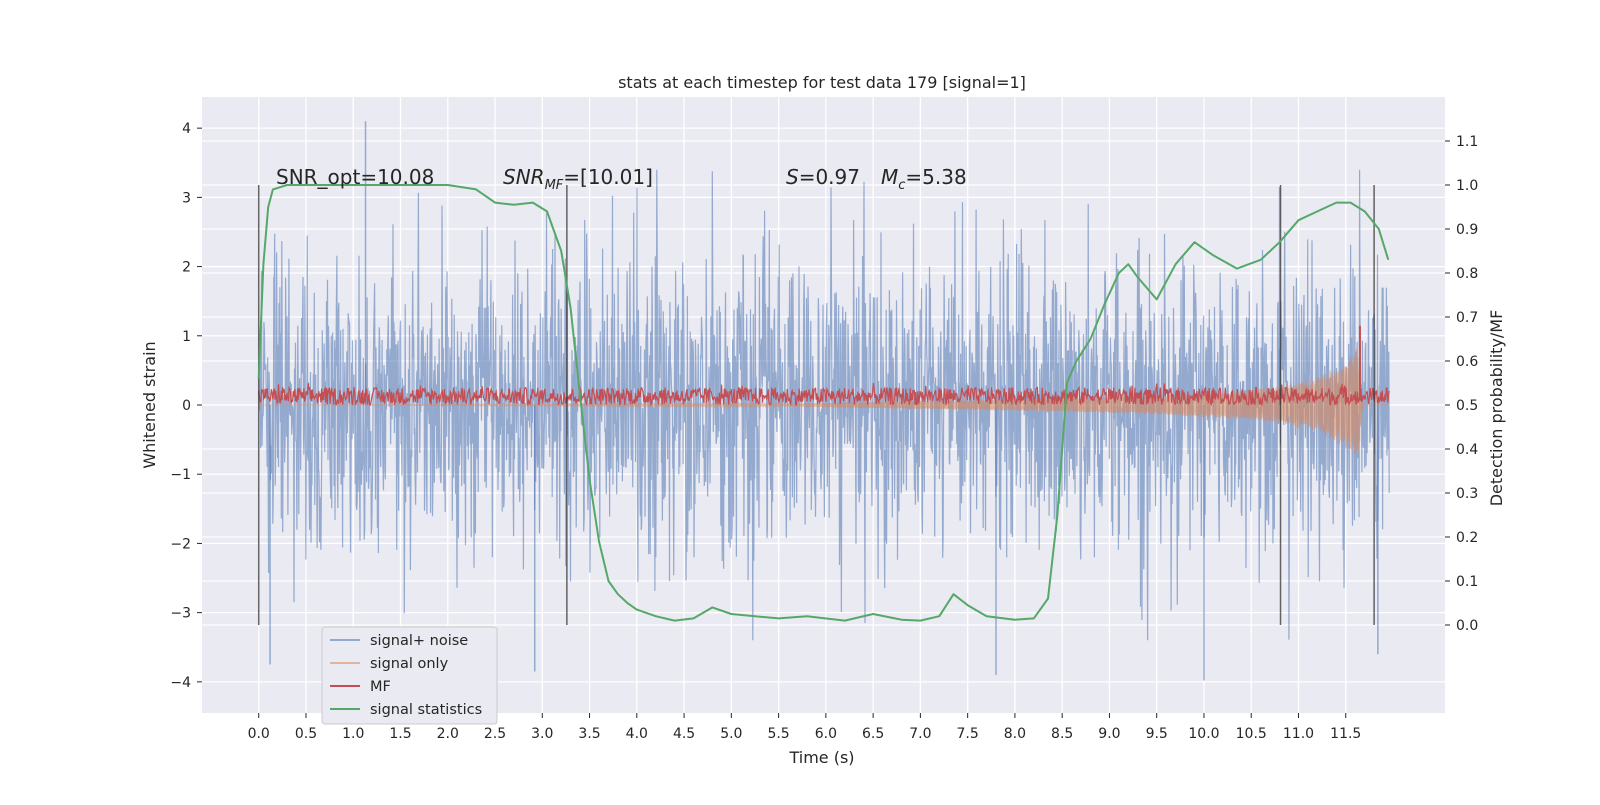 This screenshot has width=1600, height=805. I want to click on annotation-mc-sub: c, so click(901, 185).